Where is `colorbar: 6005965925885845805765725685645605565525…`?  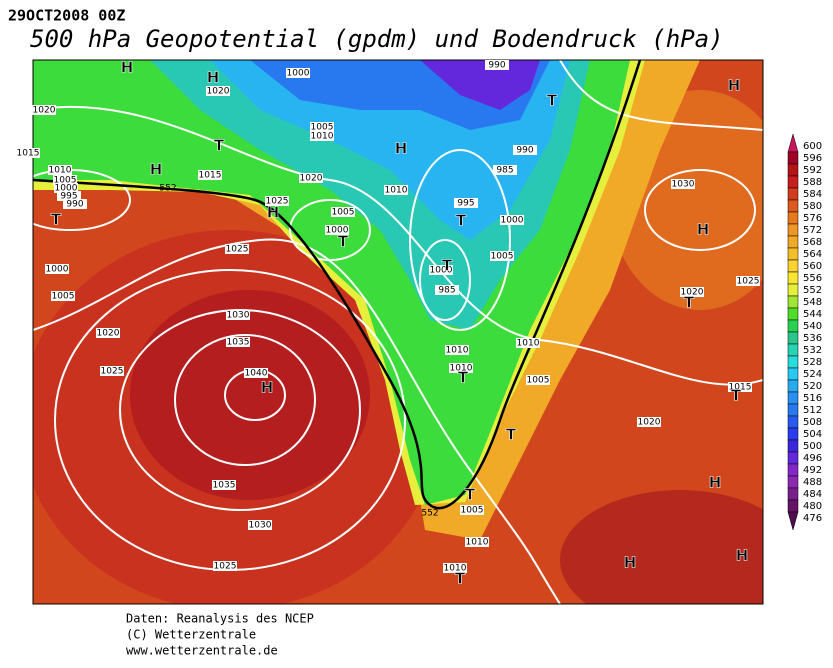 colorbar: 6005965925885845805765725685645605565525… is located at coordinates (804, 332).